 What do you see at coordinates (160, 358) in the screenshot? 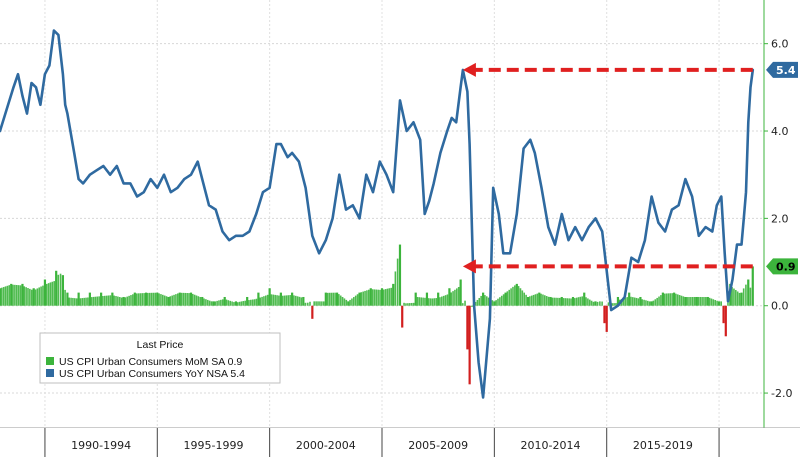
I see `legend-box` at bounding box center [160, 358].